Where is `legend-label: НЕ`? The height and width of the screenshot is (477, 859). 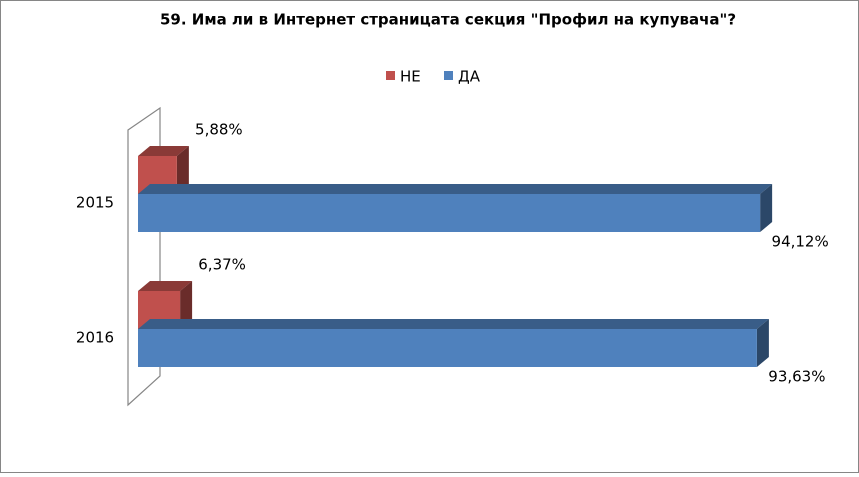
legend-label: НЕ is located at coordinates (410, 77).